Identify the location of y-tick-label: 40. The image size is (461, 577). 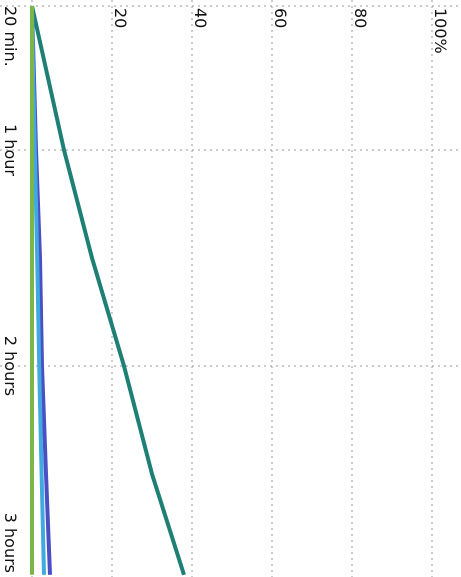
(200, 18).